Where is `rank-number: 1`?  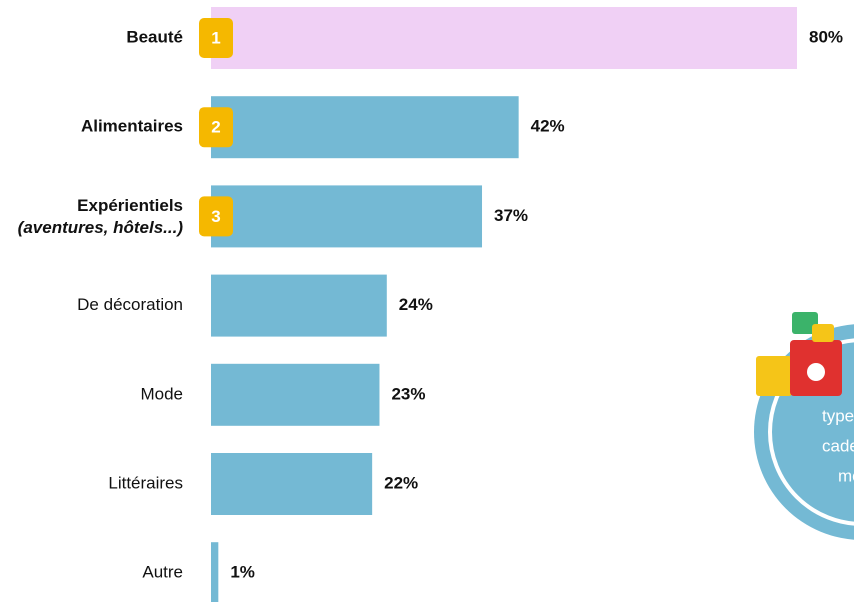 rank-number: 1 is located at coordinates (215, 37).